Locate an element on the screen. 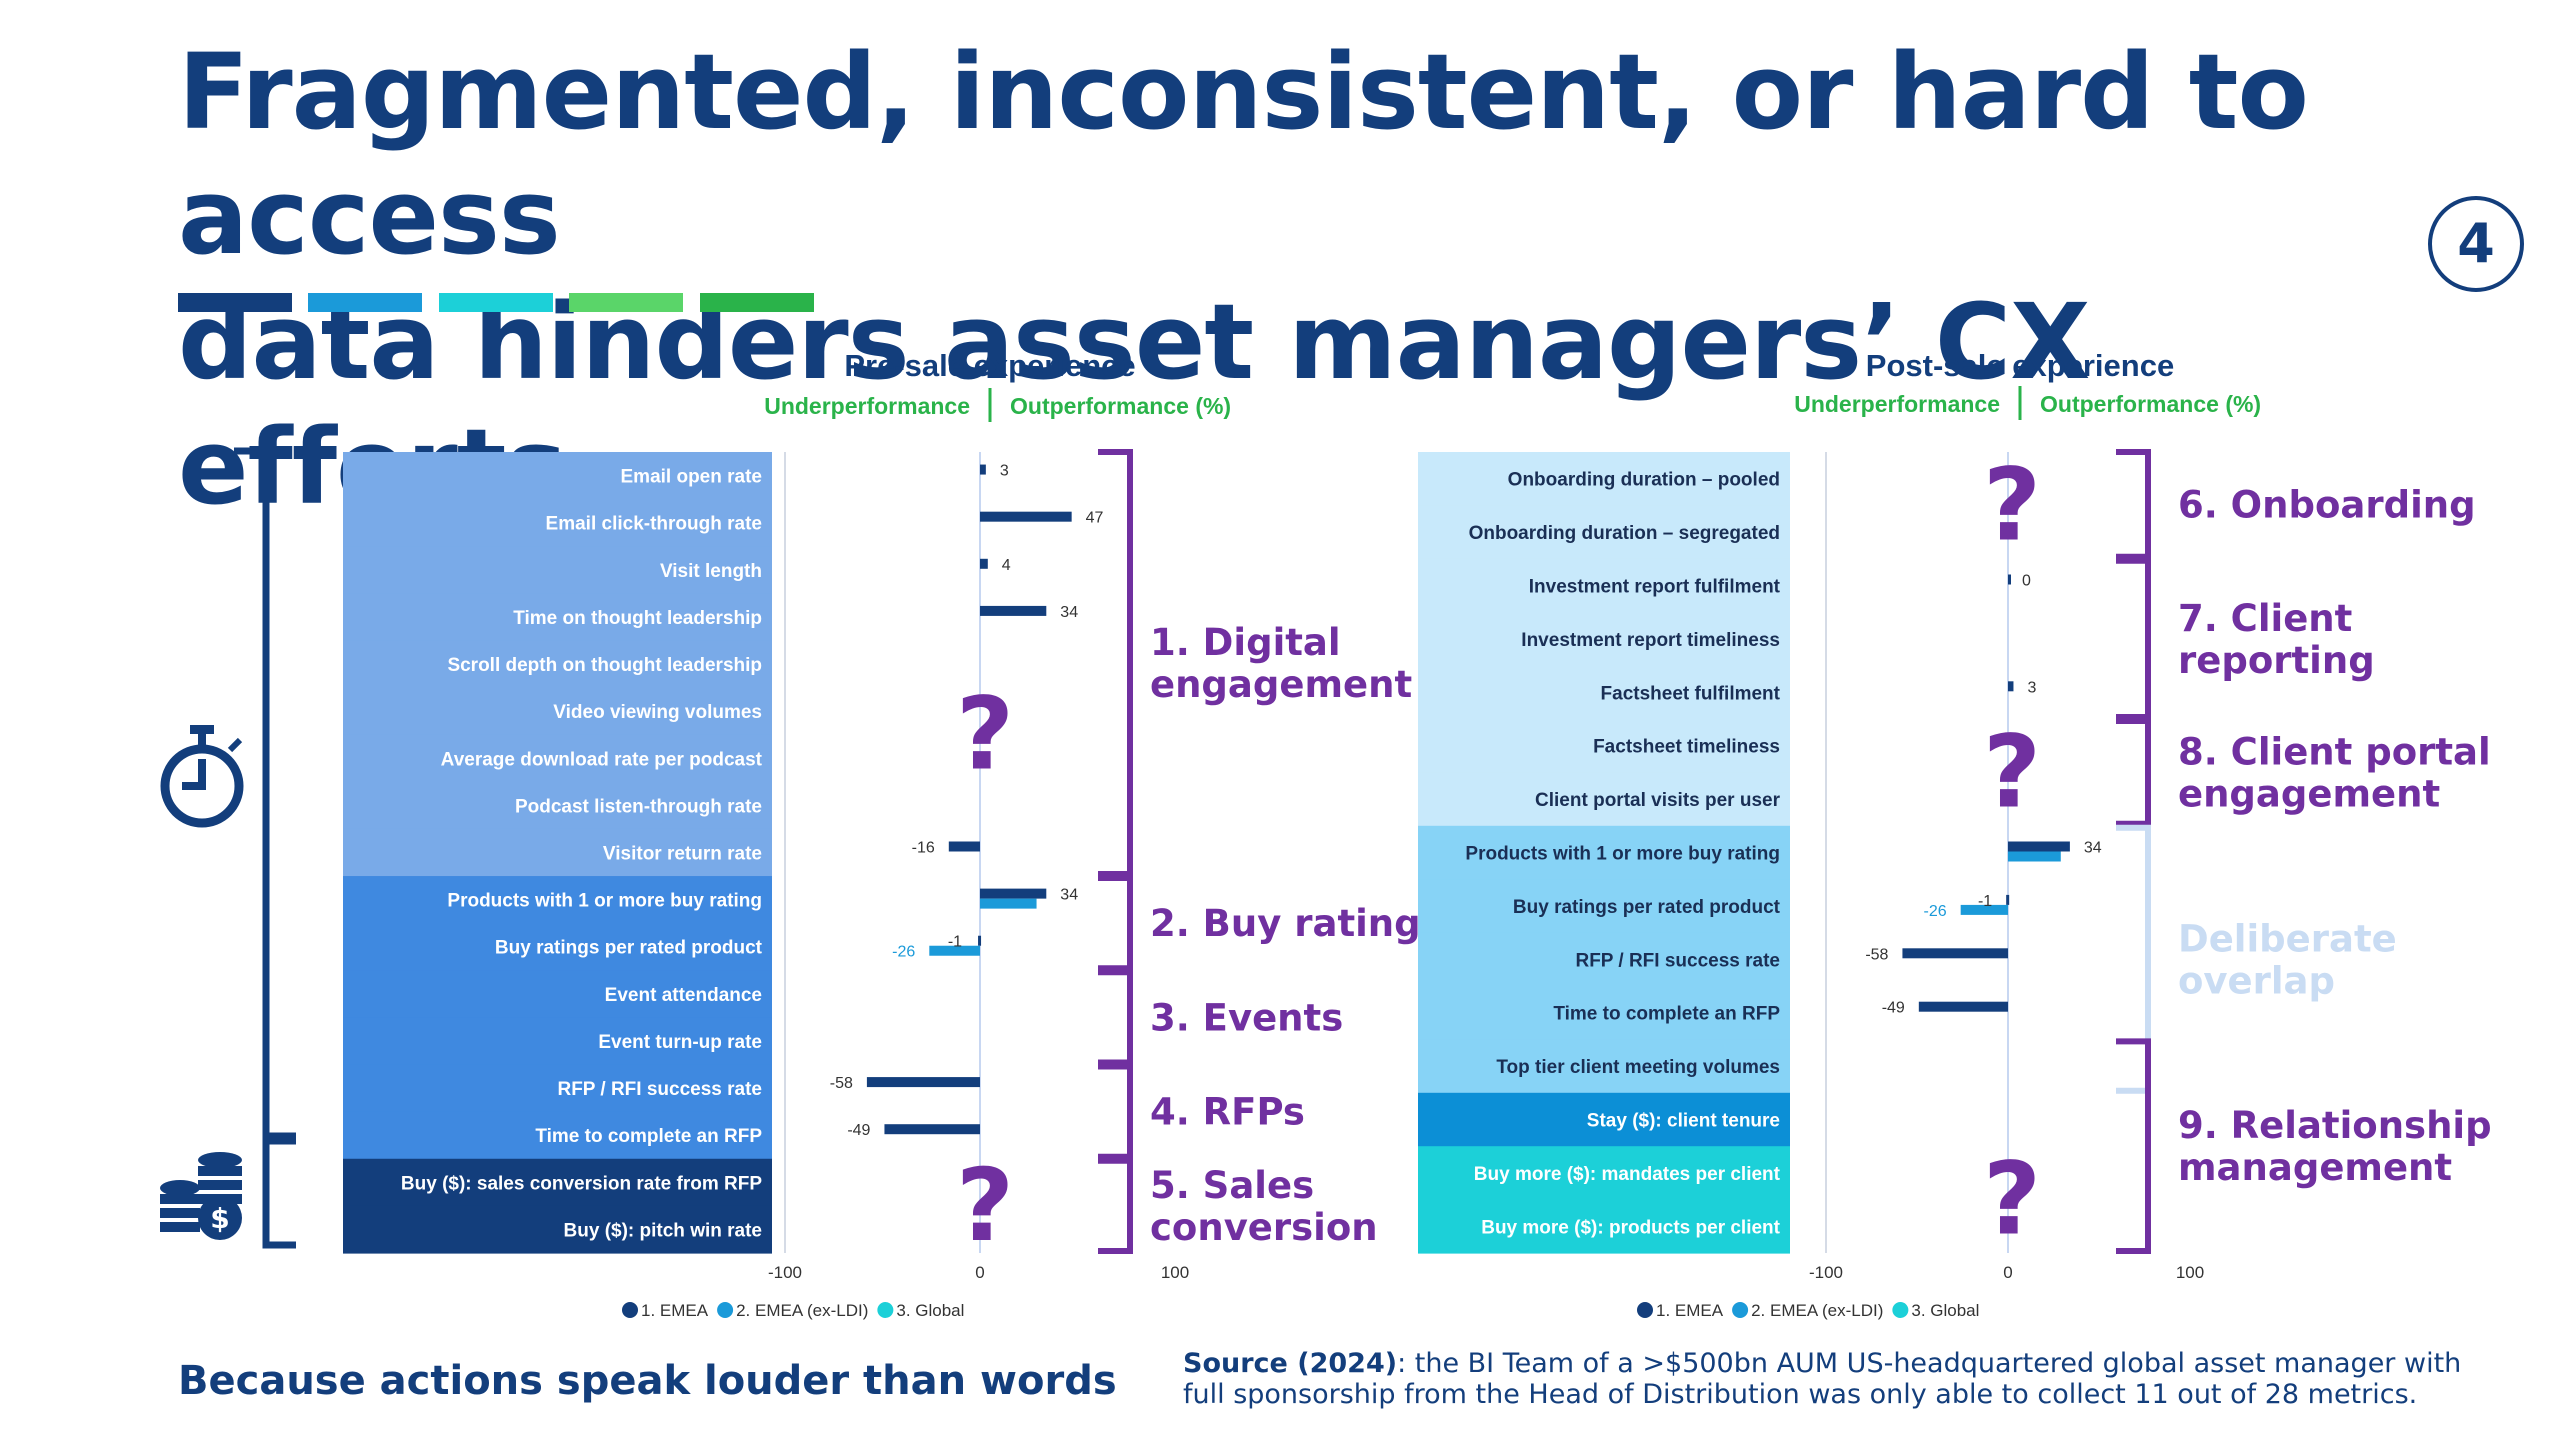 The image size is (2560, 1440). x-tick-label: 0 is located at coordinates (2007, 1272).